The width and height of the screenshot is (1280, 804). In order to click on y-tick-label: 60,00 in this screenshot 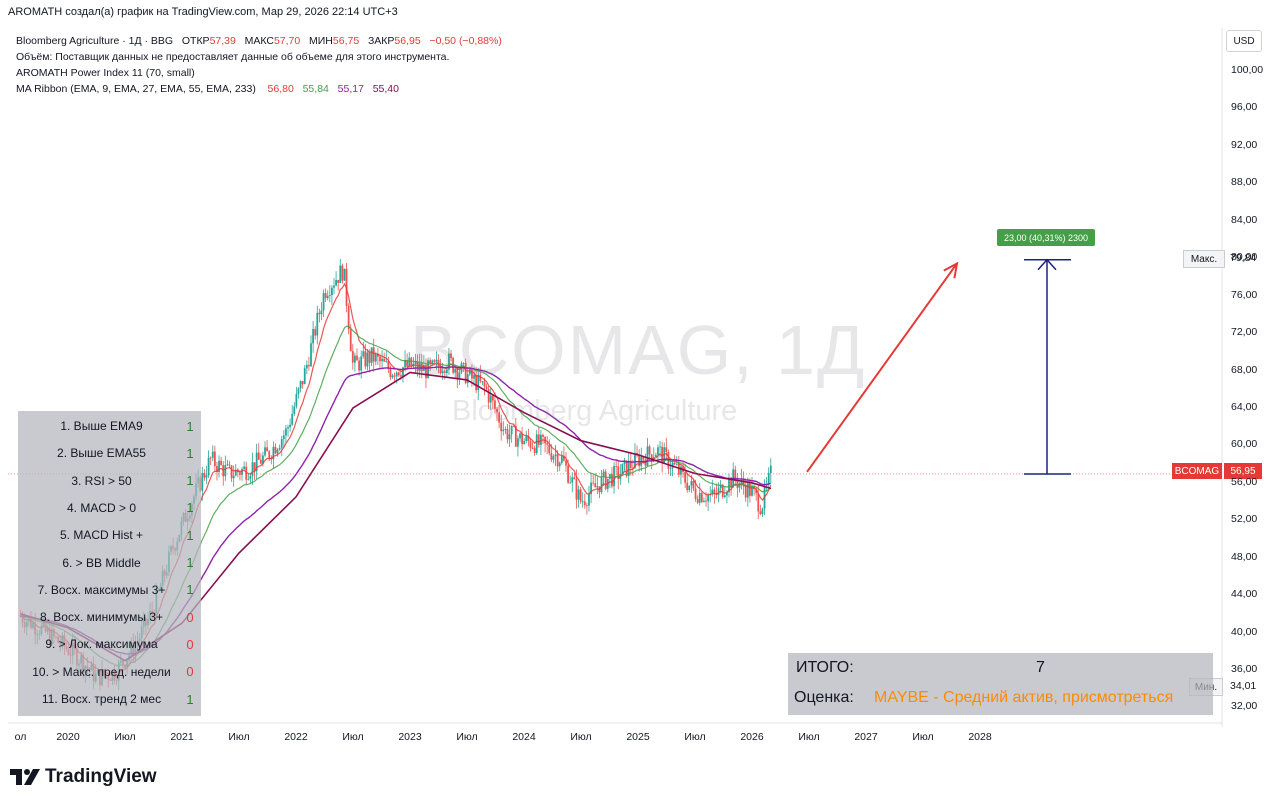, I will do `click(1244, 444)`.